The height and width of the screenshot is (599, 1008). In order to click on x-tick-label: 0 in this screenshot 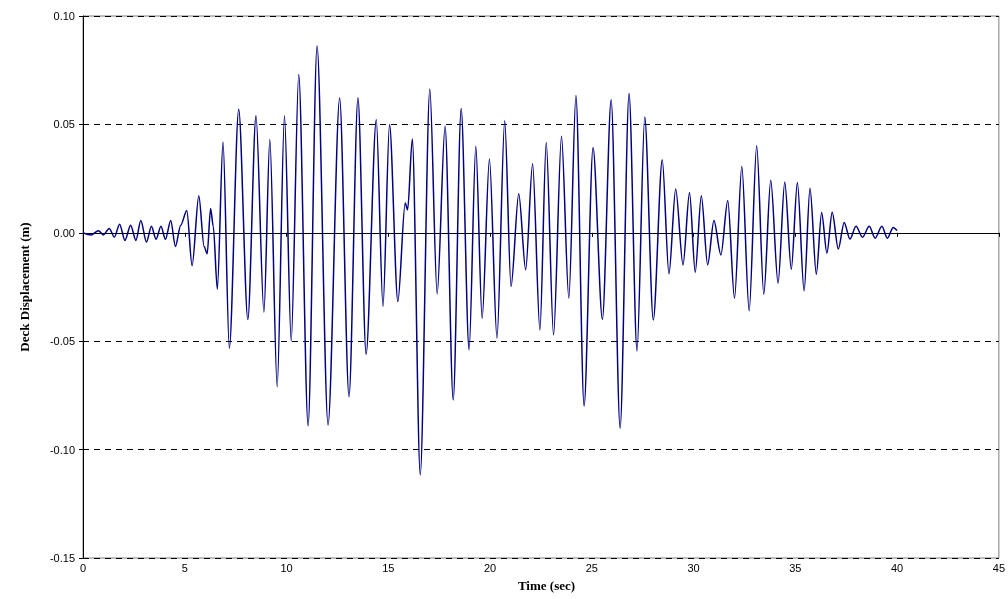, I will do `click(83, 567)`.